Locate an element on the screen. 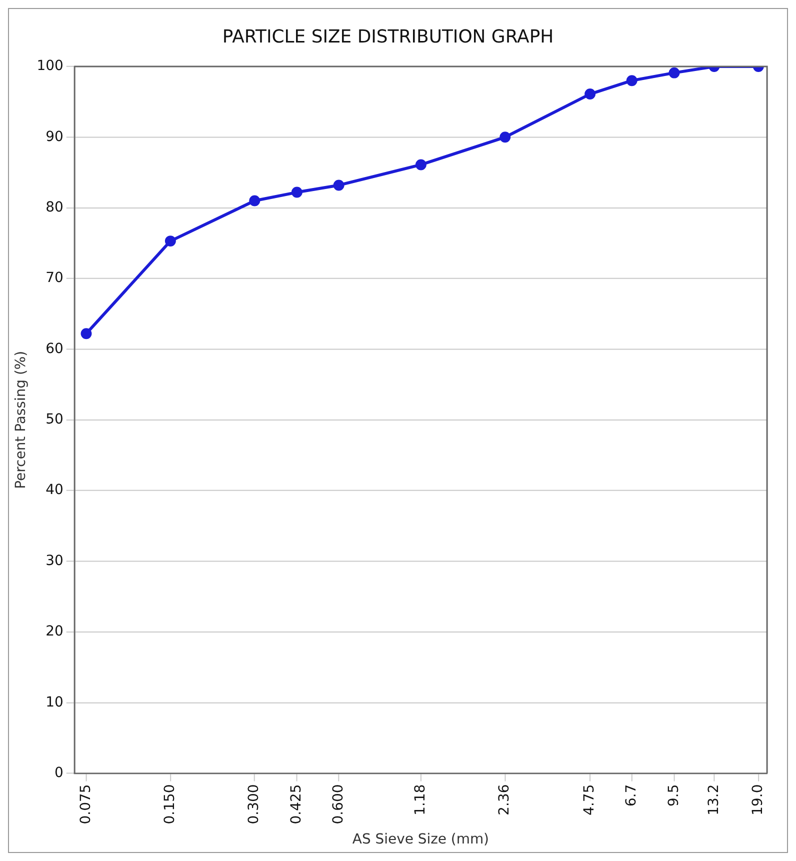 The width and height of the screenshot is (796, 861). y-tick-label: 40 is located at coordinates (55, 490).